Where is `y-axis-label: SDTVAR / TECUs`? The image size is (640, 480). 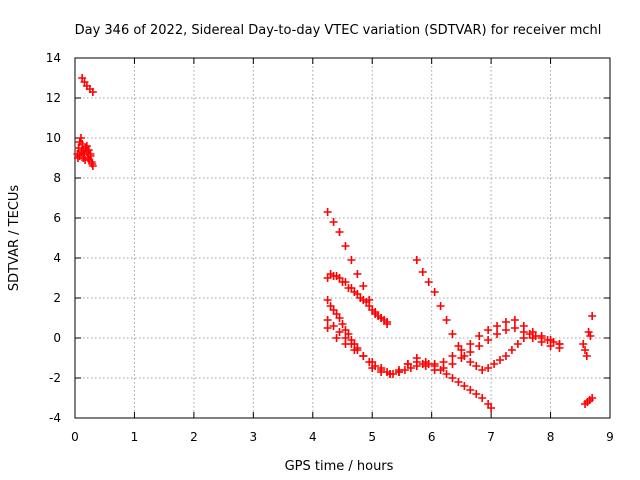 y-axis-label: SDTVAR / TECUs is located at coordinates (14, 238).